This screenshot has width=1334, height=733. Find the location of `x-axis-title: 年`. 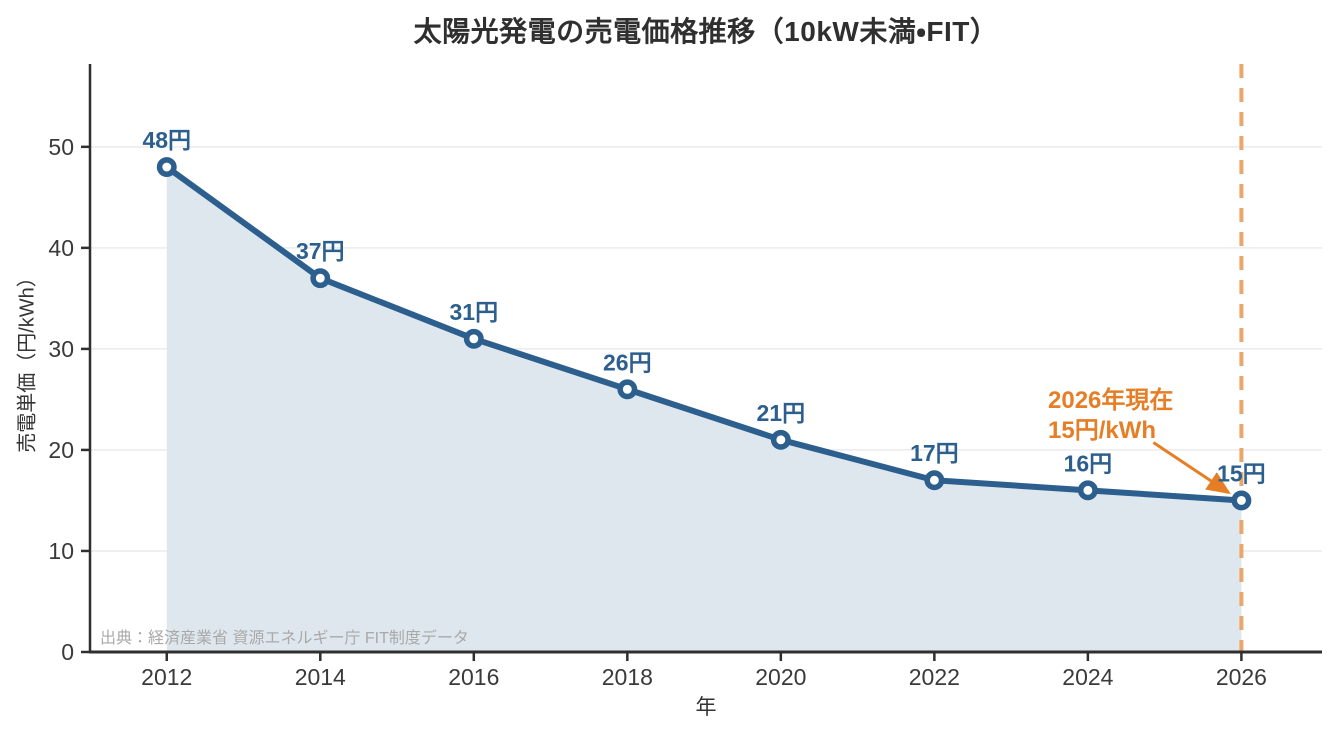

x-axis-title: 年 is located at coordinates (706, 707).